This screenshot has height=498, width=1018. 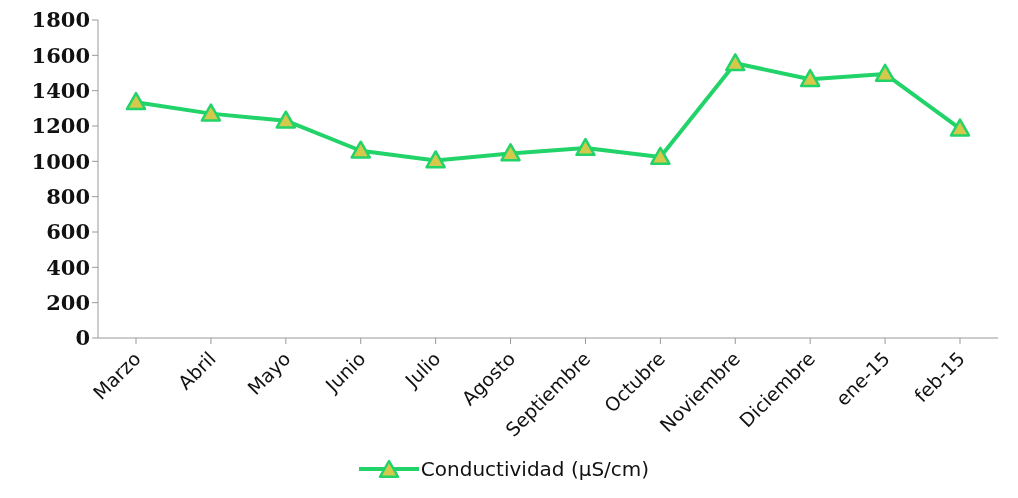 What do you see at coordinates (60, 20) in the screenshot?
I see `y-tick-label: 1800` at bounding box center [60, 20].